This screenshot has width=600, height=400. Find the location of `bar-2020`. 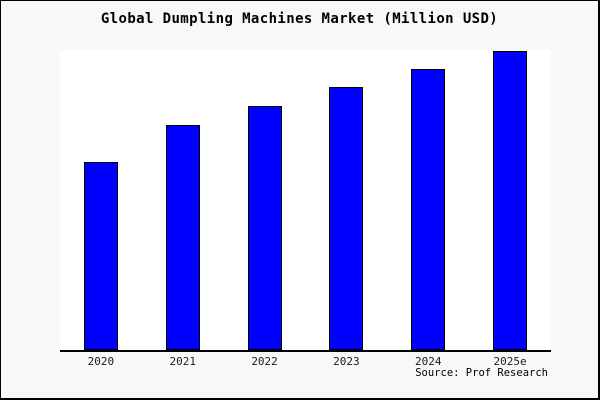

bar-2020 is located at coordinates (100, 256).